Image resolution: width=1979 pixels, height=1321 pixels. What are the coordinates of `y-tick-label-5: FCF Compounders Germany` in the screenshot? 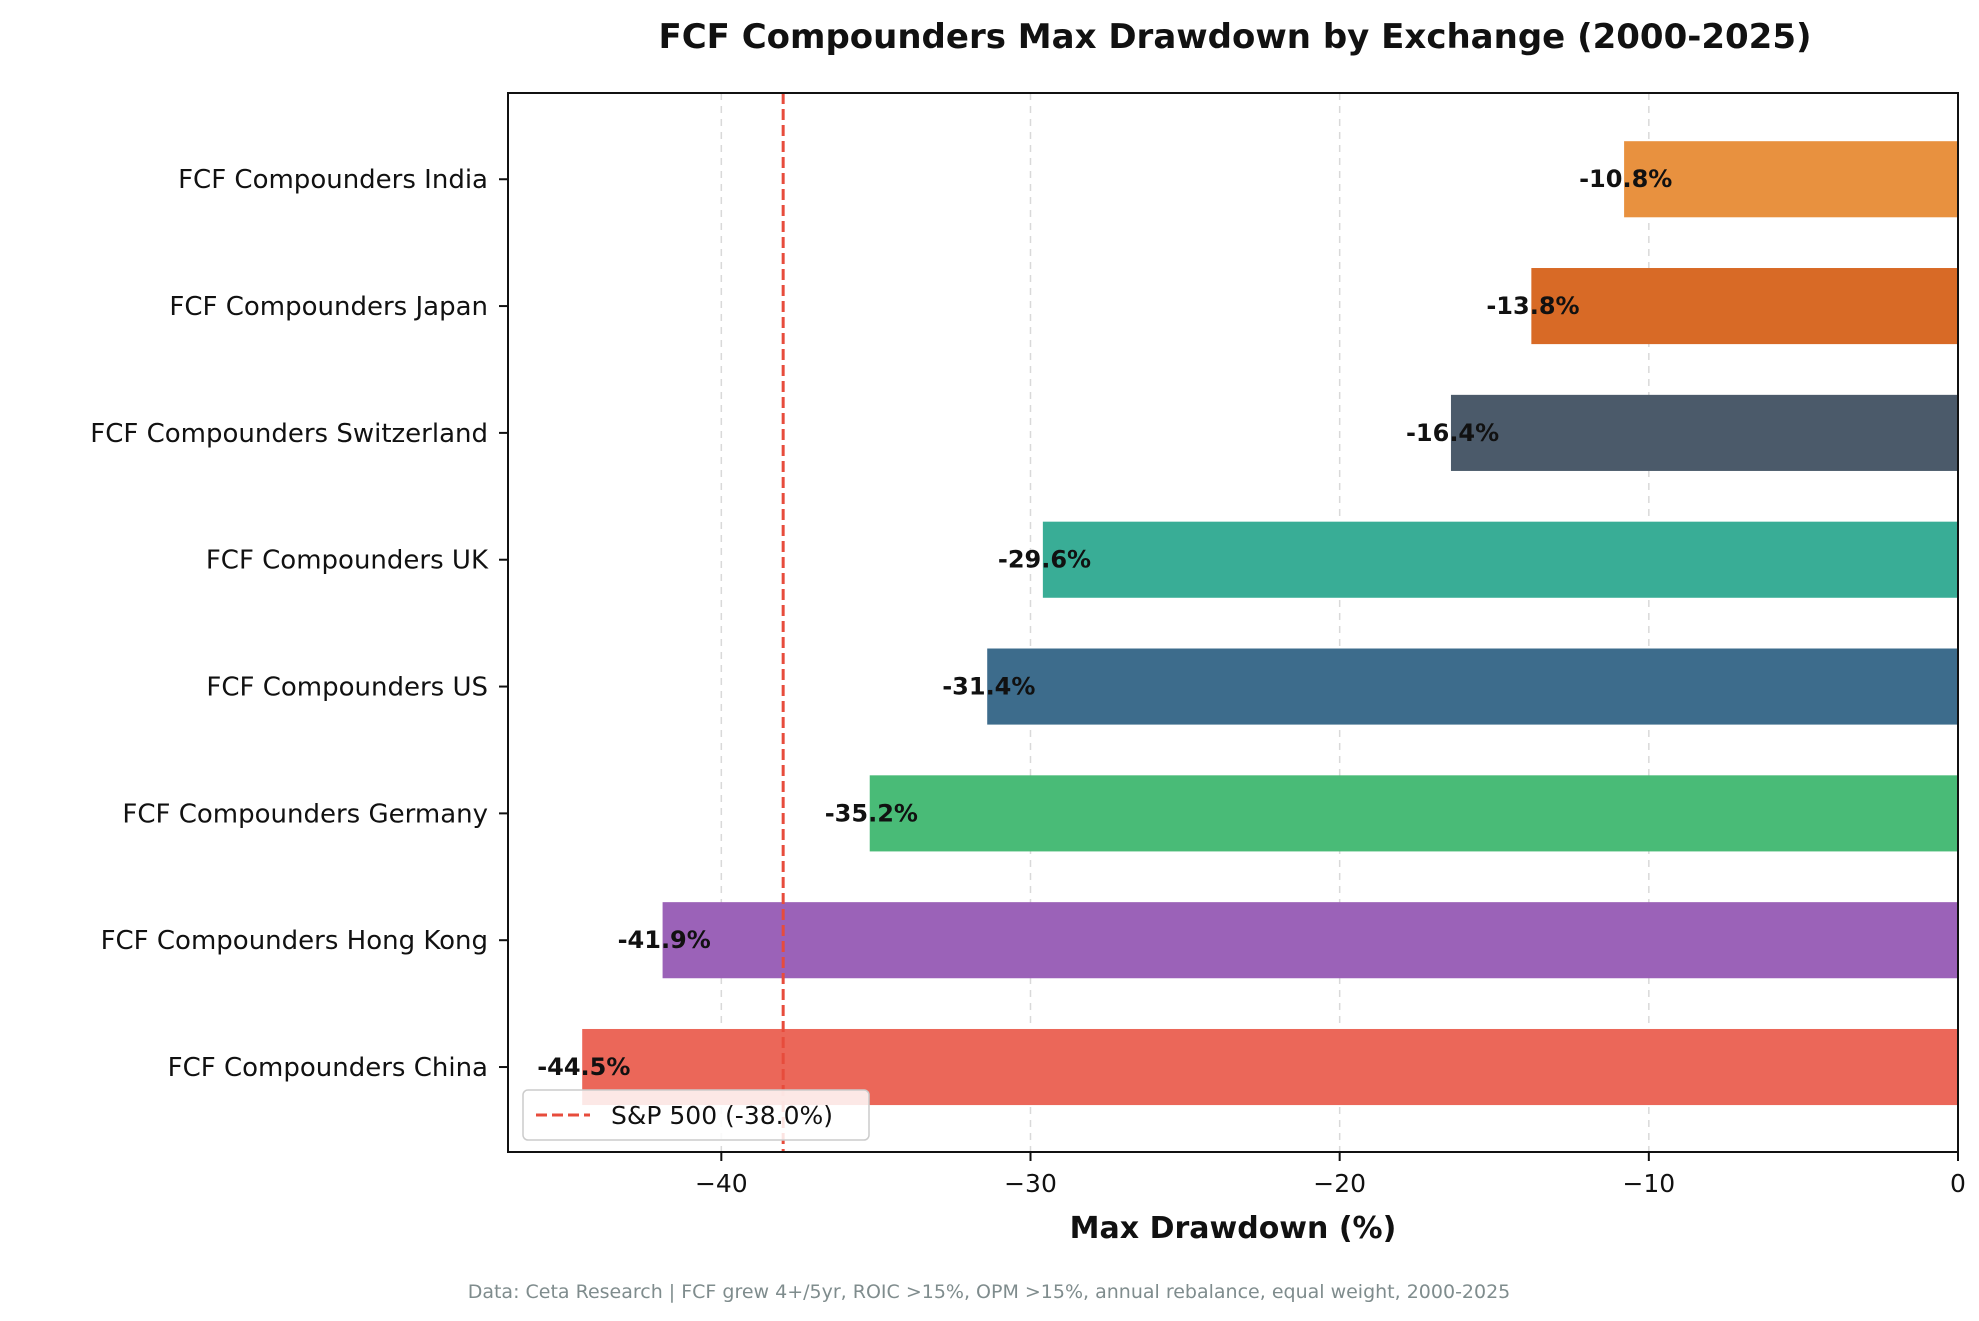 It's located at (305, 814).